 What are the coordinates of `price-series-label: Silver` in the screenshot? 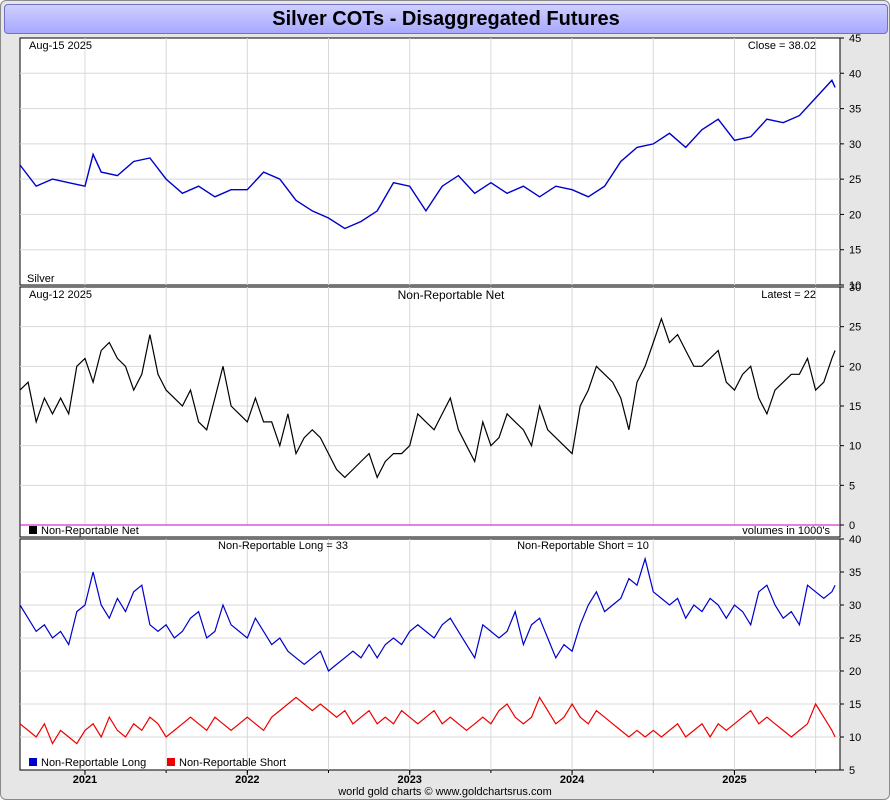 It's located at (41, 279).